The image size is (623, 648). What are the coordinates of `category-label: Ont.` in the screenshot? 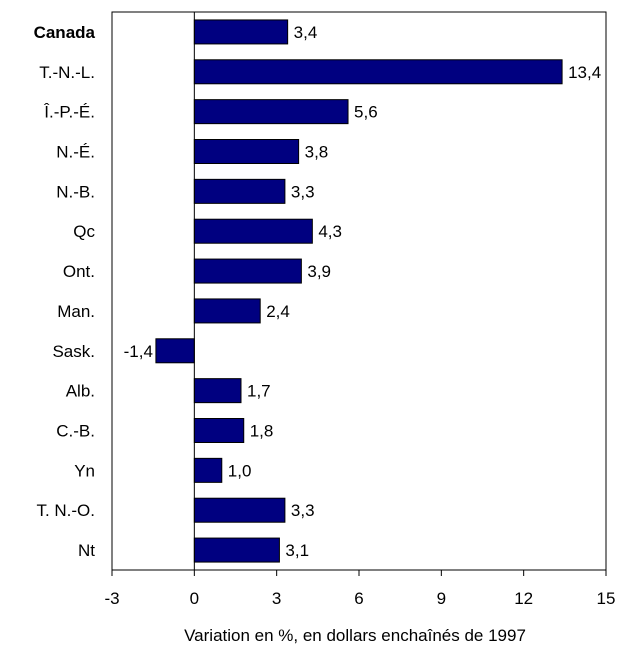 It's located at (79, 271).